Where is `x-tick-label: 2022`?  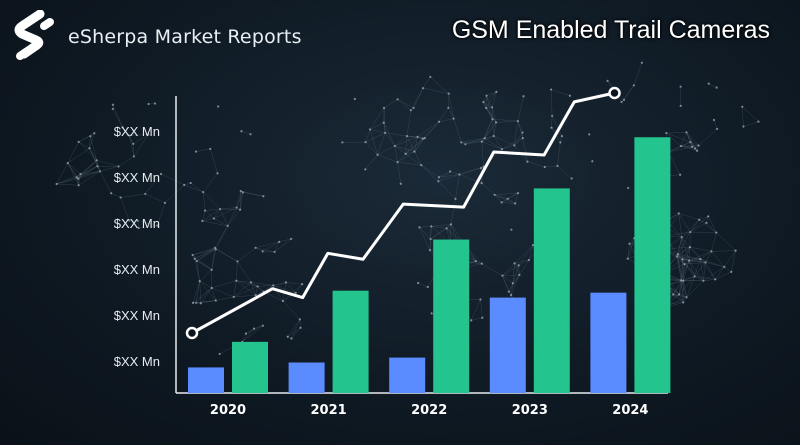 x-tick-label: 2022 is located at coordinates (429, 410).